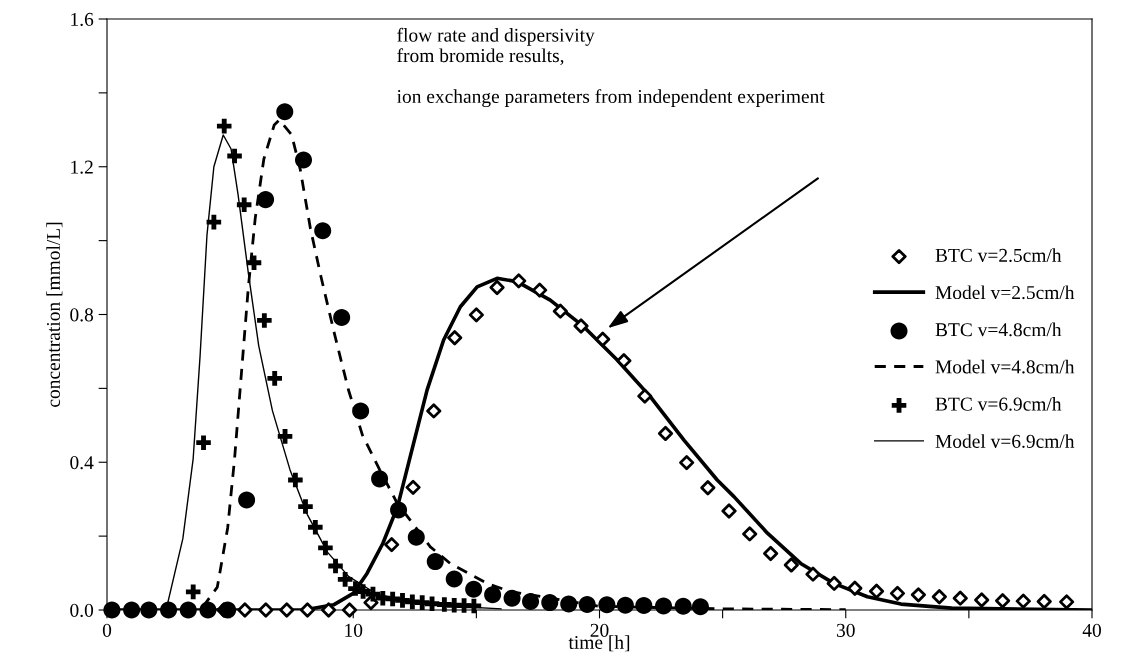 The height and width of the screenshot is (671, 1132). Describe the element at coordinates (1091, 630) in the screenshot. I see `x-tick-label: 40` at that location.